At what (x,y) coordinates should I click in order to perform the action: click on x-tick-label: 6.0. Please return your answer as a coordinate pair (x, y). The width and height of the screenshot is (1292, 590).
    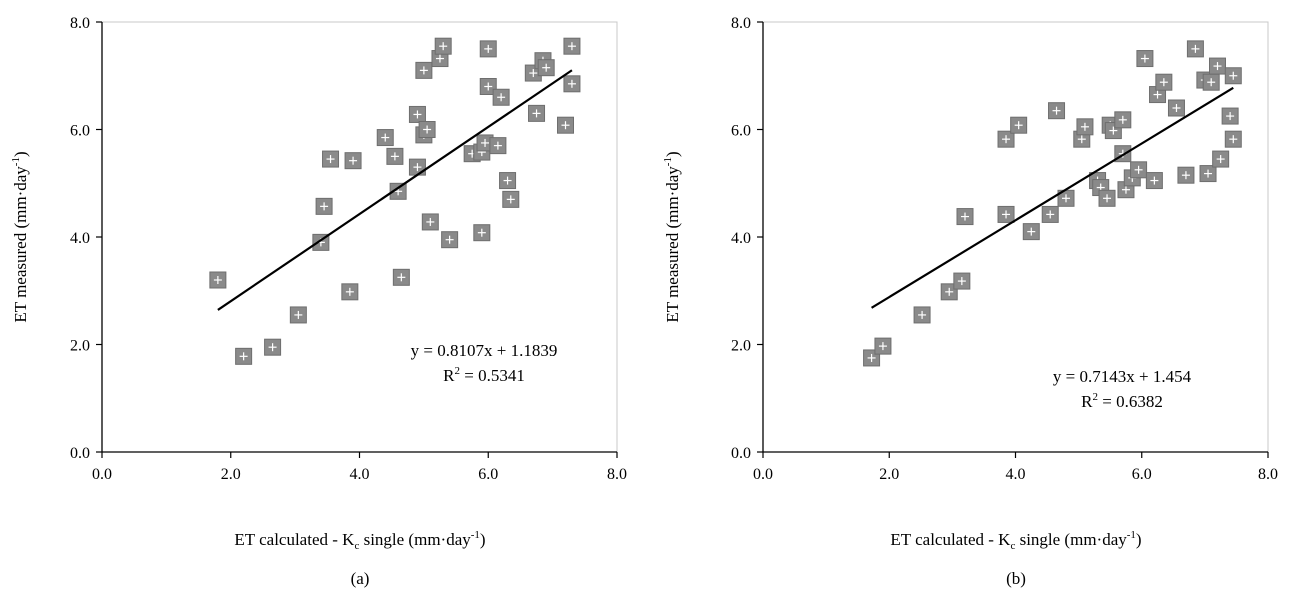
    Looking at the image, I should click on (1142, 474).